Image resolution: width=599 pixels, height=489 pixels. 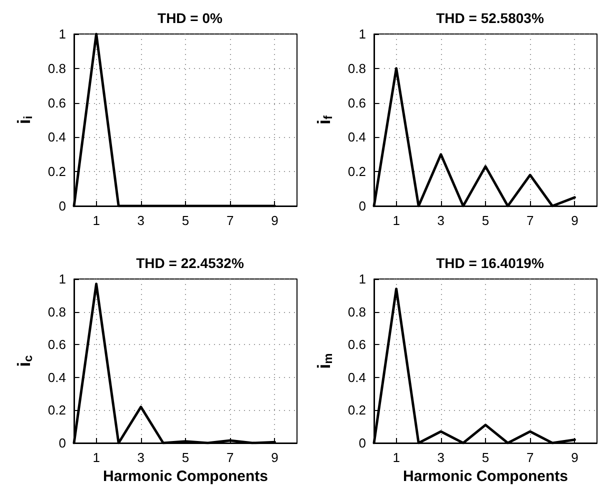 What do you see at coordinates (24, 120) in the screenshot?
I see `y-axis-title: ii` at bounding box center [24, 120].